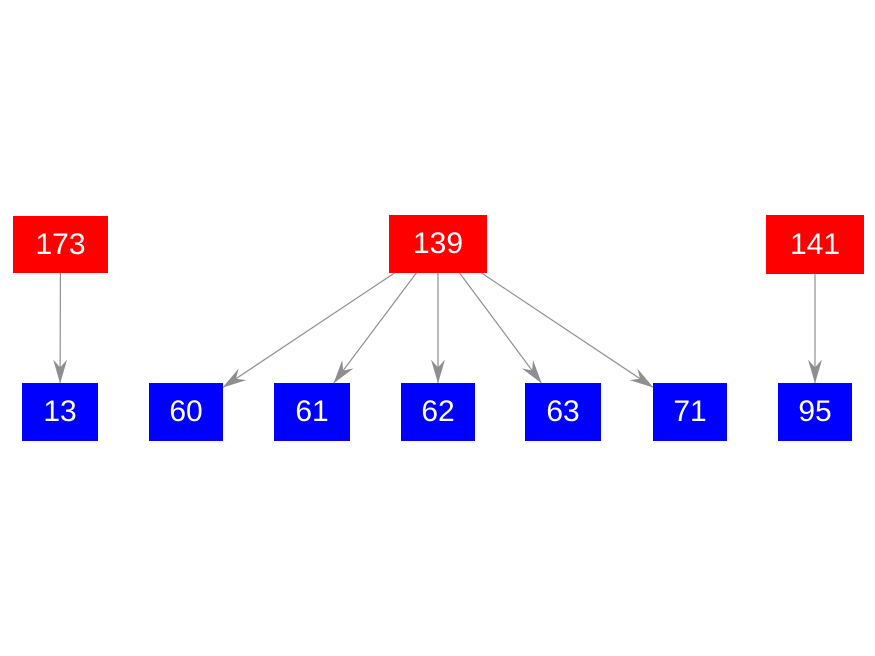 This screenshot has width=875, height=656. What do you see at coordinates (60, 244) in the screenshot?
I see `graph-node-173: 173` at bounding box center [60, 244].